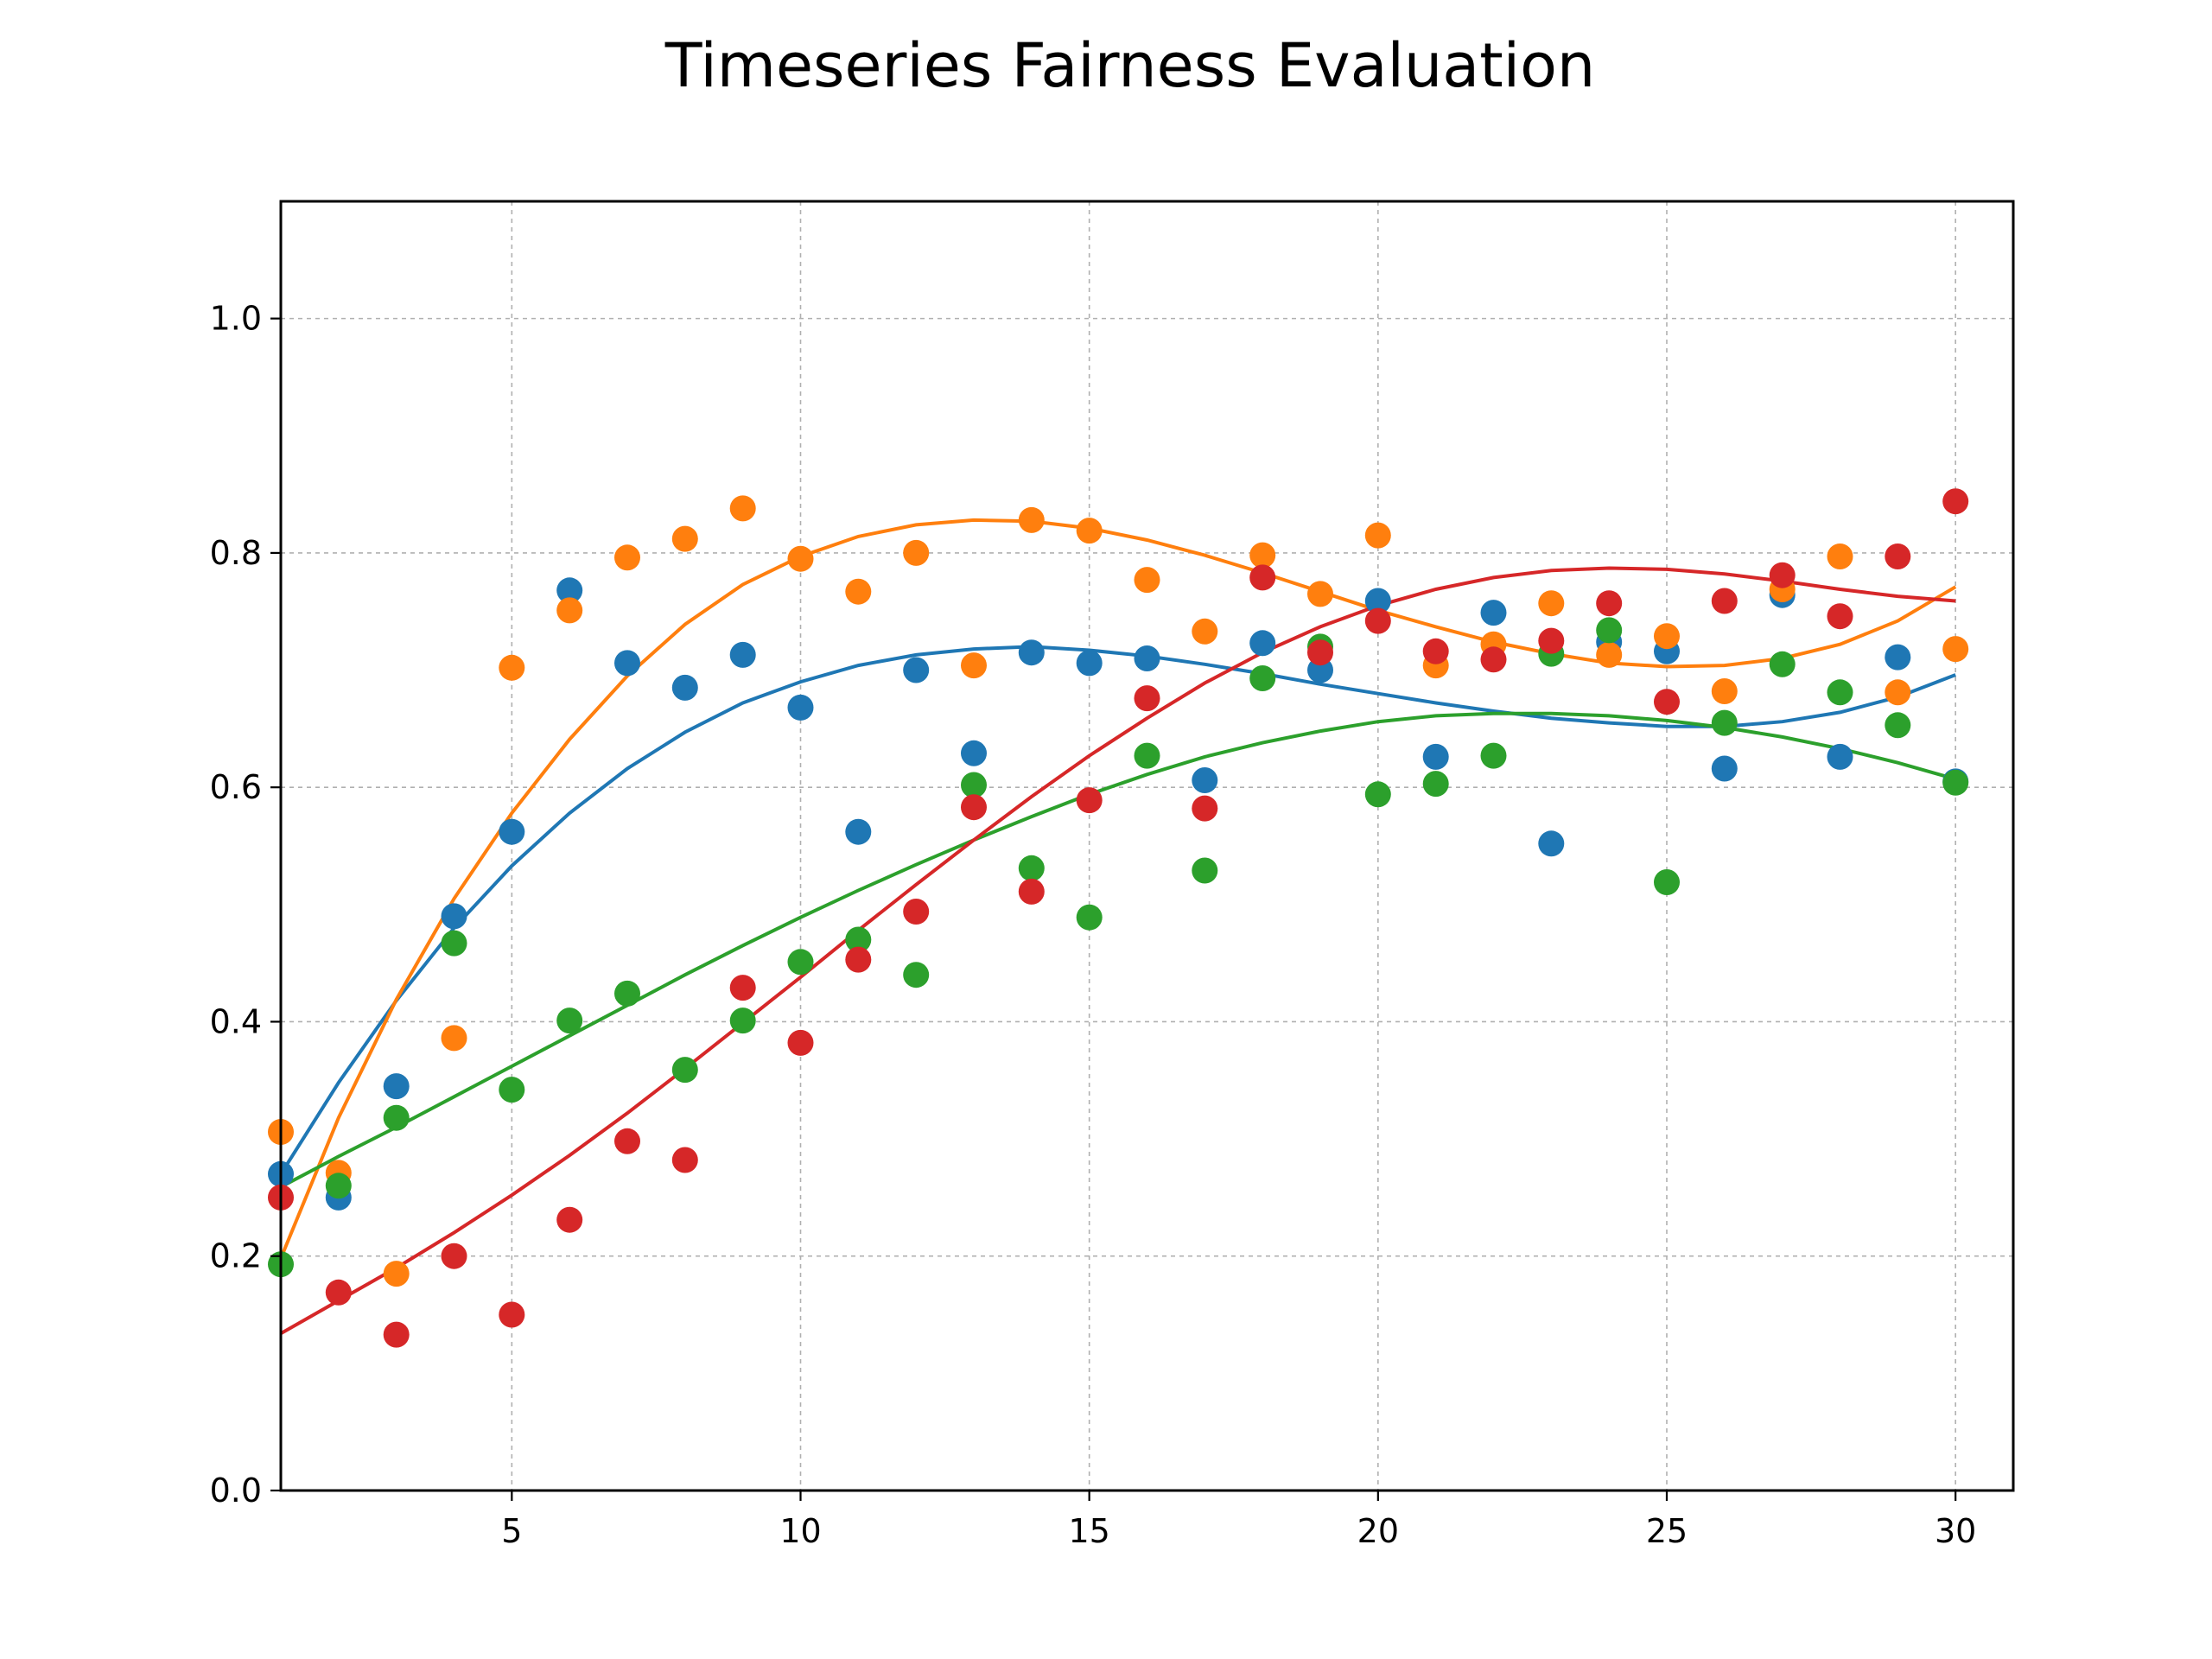 Image resolution: width=2212 pixels, height=1659 pixels. What do you see at coordinates (236, 1256) in the screenshot?
I see `y-tick-label: 0.2` at bounding box center [236, 1256].